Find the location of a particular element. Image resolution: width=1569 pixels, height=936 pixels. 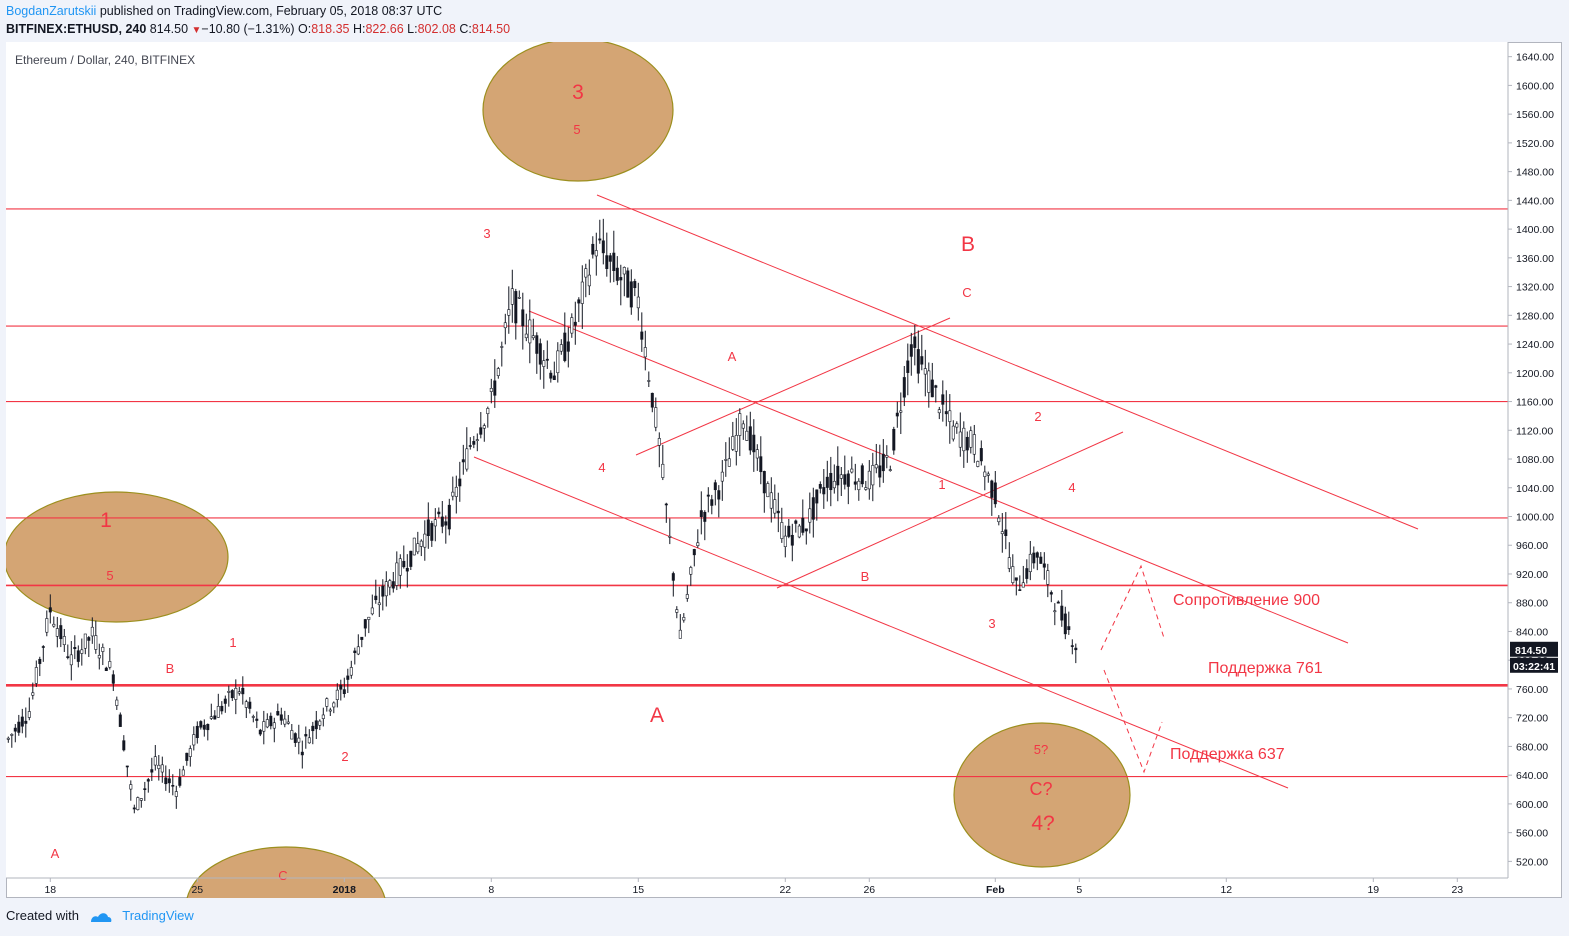

price-tick-label: 1360.00 is located at coordinates (1535, 259).